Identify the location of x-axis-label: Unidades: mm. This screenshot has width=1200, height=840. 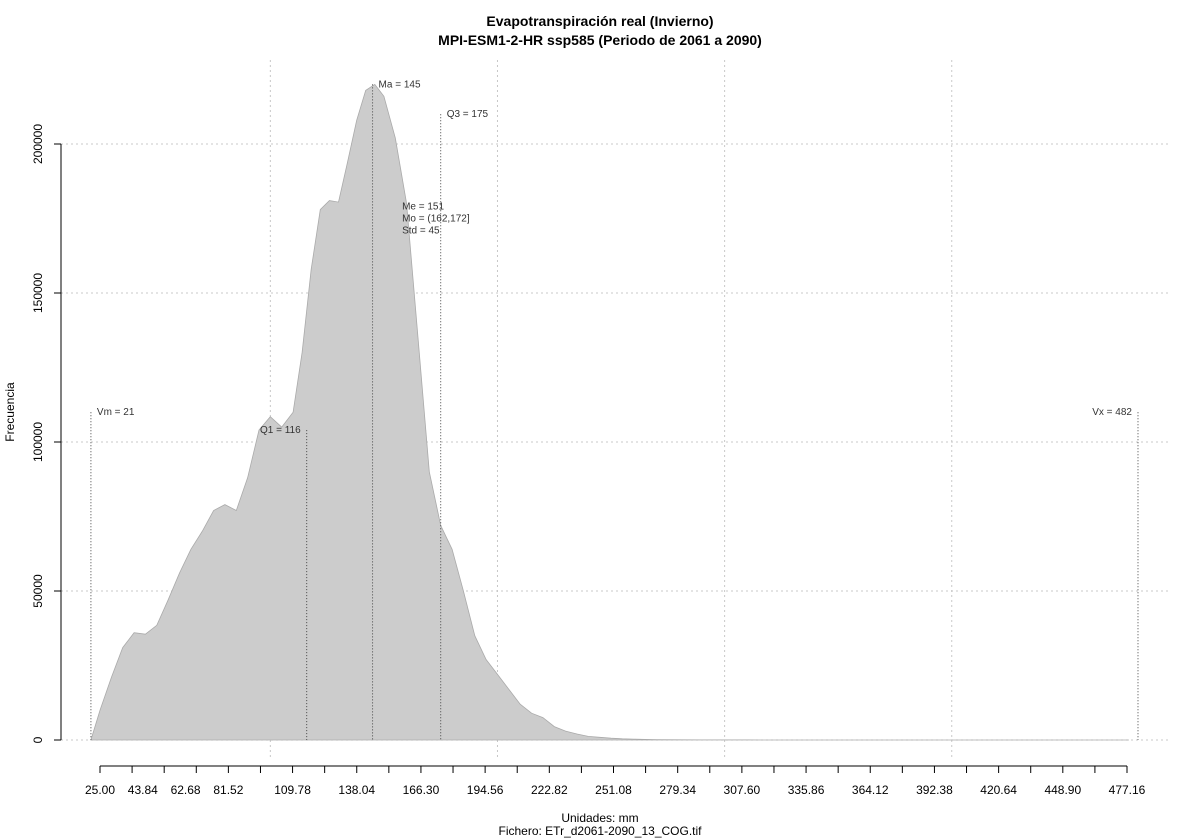
(599, 818).